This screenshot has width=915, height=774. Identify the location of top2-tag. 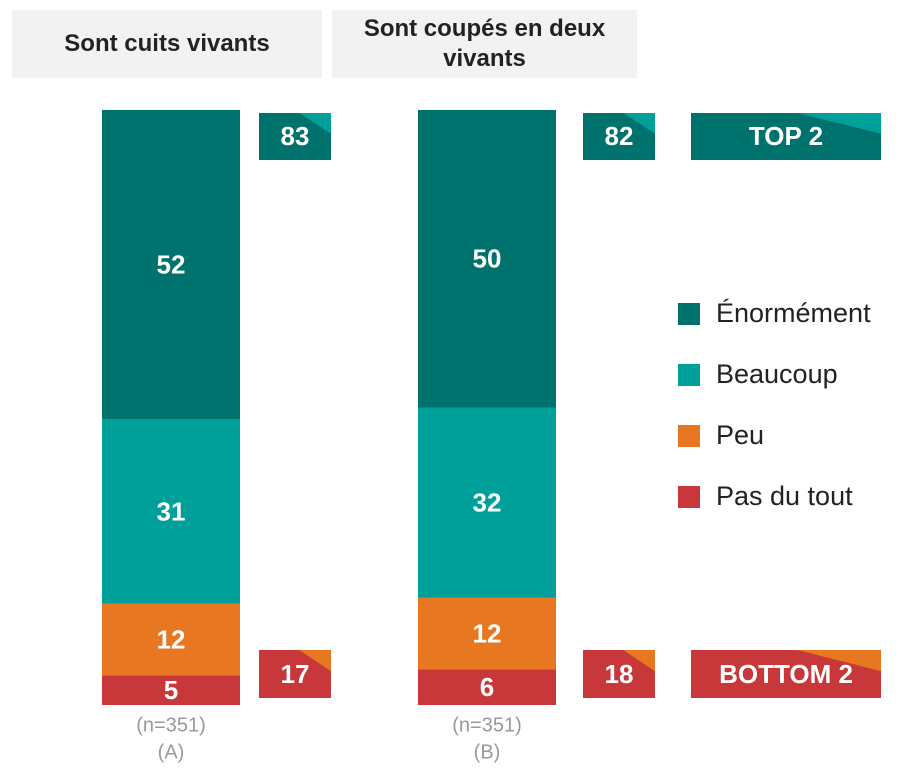
(786, 136).